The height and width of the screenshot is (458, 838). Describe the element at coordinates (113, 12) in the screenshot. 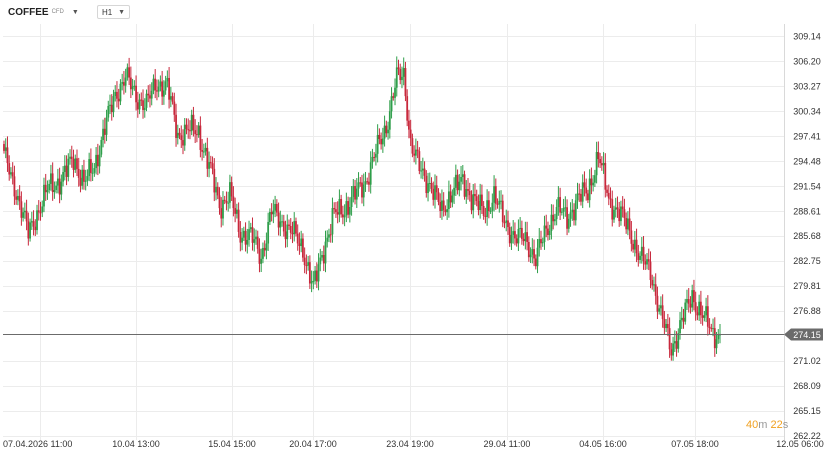

I see `timeframe-selector: H1 ▼` at that location.